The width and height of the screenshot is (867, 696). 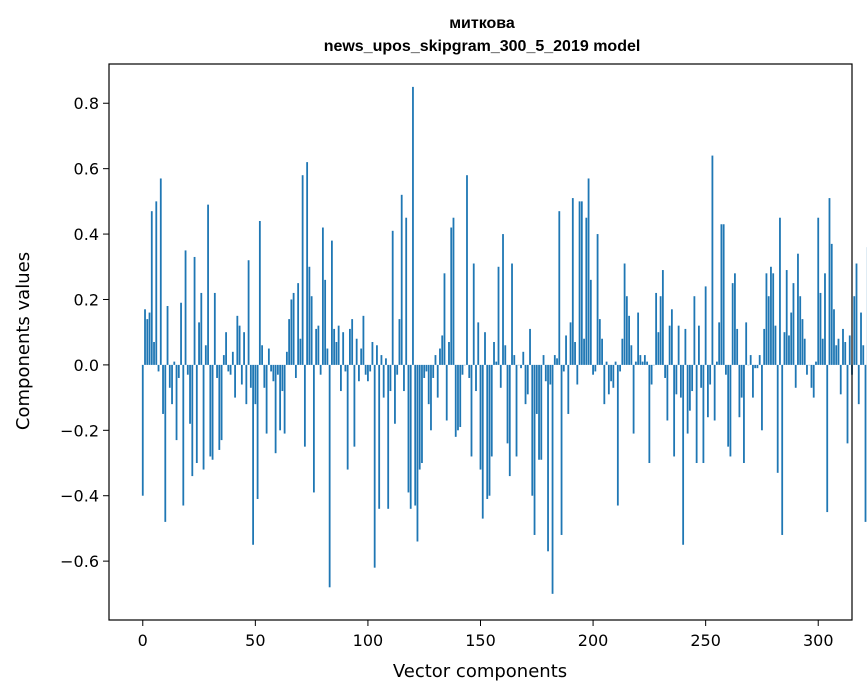 What do you see at coordinates (482, 23) in the screenshot?
I see `chart-title-line-1: миткова` at bounding box center [482, 23].